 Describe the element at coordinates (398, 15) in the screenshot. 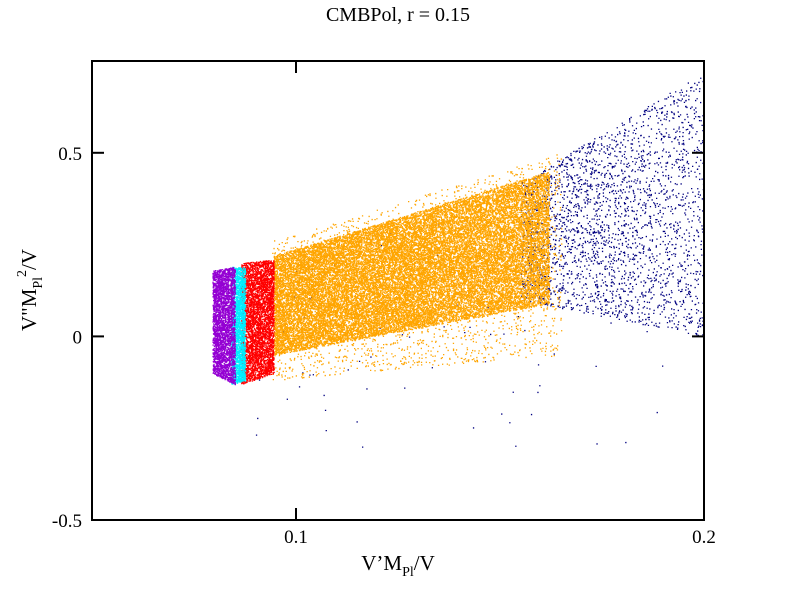

I see `chart-title: CMBPol, r = 0.15` at that location.